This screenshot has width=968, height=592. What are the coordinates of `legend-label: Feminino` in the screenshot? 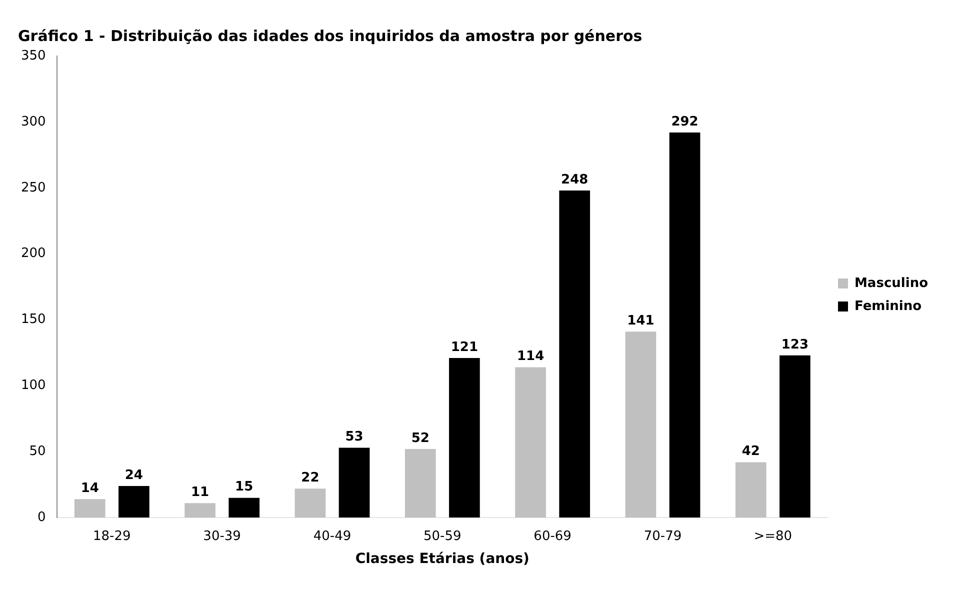 It's located at (888, 306).